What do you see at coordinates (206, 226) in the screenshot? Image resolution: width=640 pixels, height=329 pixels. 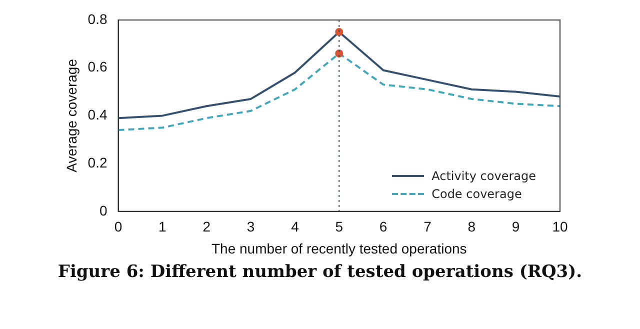 I see `x-tick-label: 2` at bounding box center [206, 226].